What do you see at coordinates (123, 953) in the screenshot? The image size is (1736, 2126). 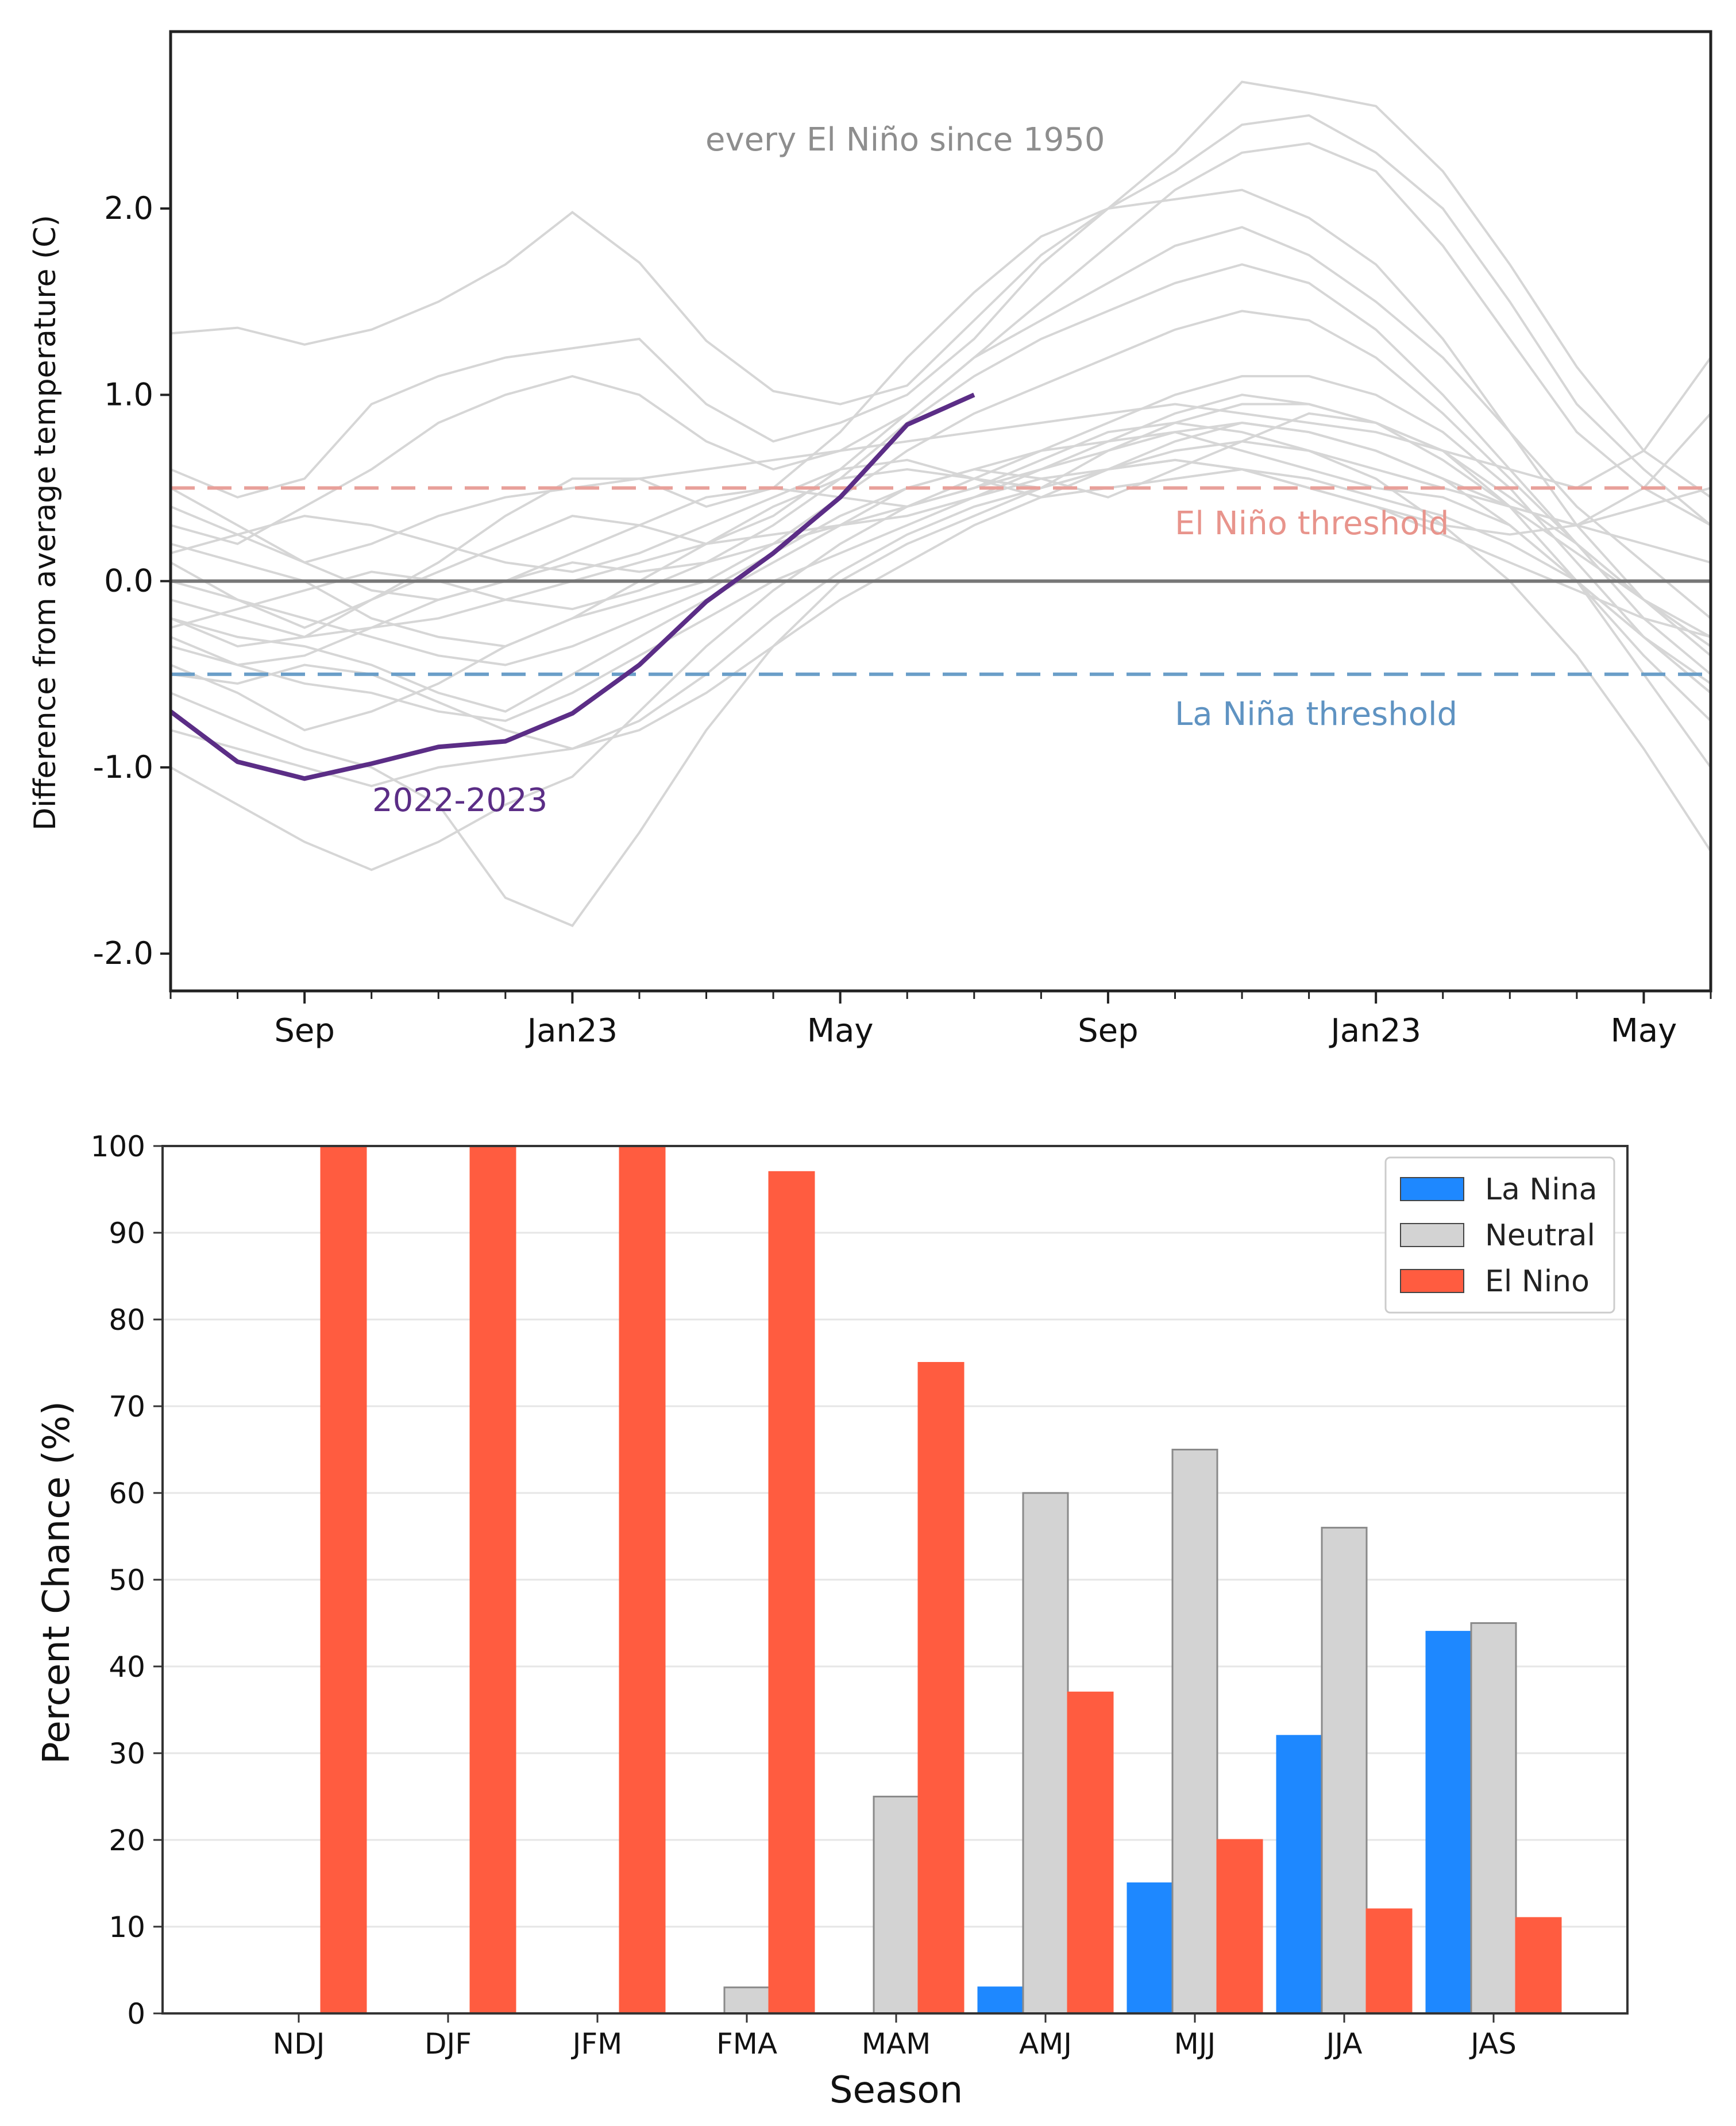 I see `top-y-tick-label: -2.0` at bounding box center [123, 953].